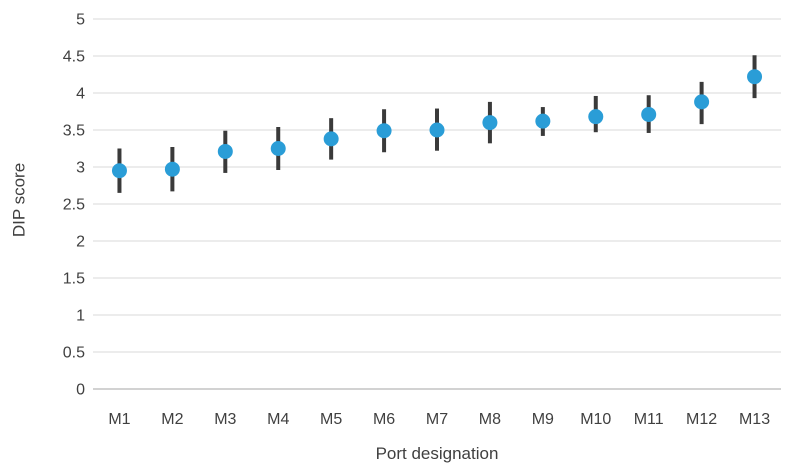 The image size is (792, 474). I want to click on y-tick-label: 1, so click(80, 316).